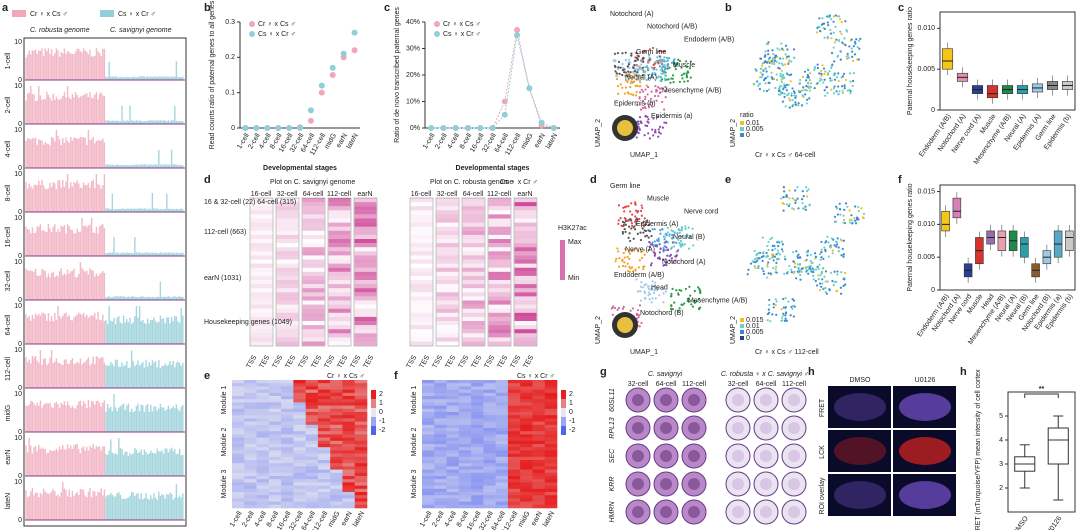  Describe the element at coordinates (709, 39) in the screenshot. I see `cluster-label: Endoderm (A/B)` at that location.